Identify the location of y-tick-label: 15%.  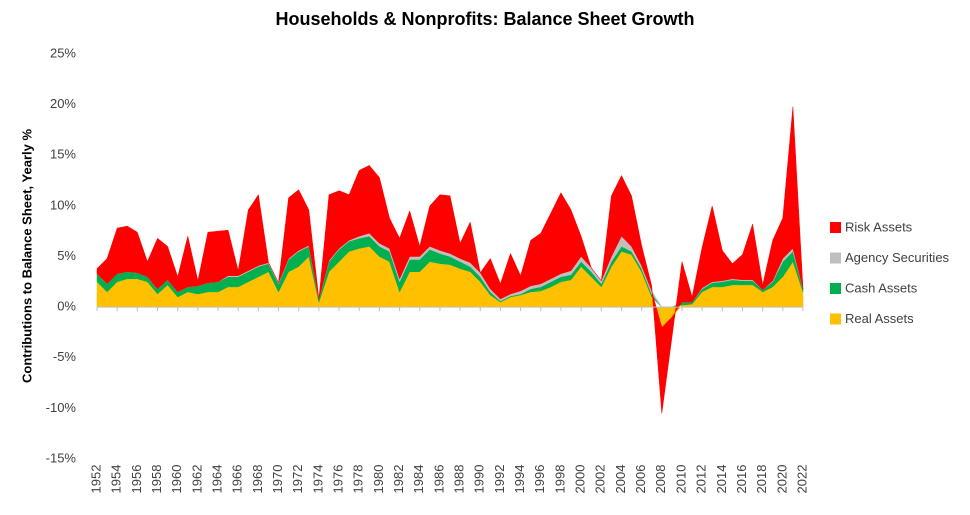
(63, 154).